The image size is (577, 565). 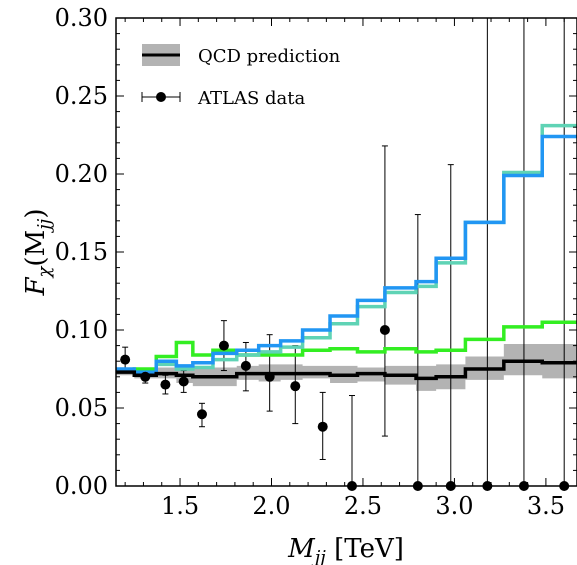 What do you see at coordinates (81, 252) in the screenshot?
I see `y-tick-label: 0.15` at bounding box center [81, 252].